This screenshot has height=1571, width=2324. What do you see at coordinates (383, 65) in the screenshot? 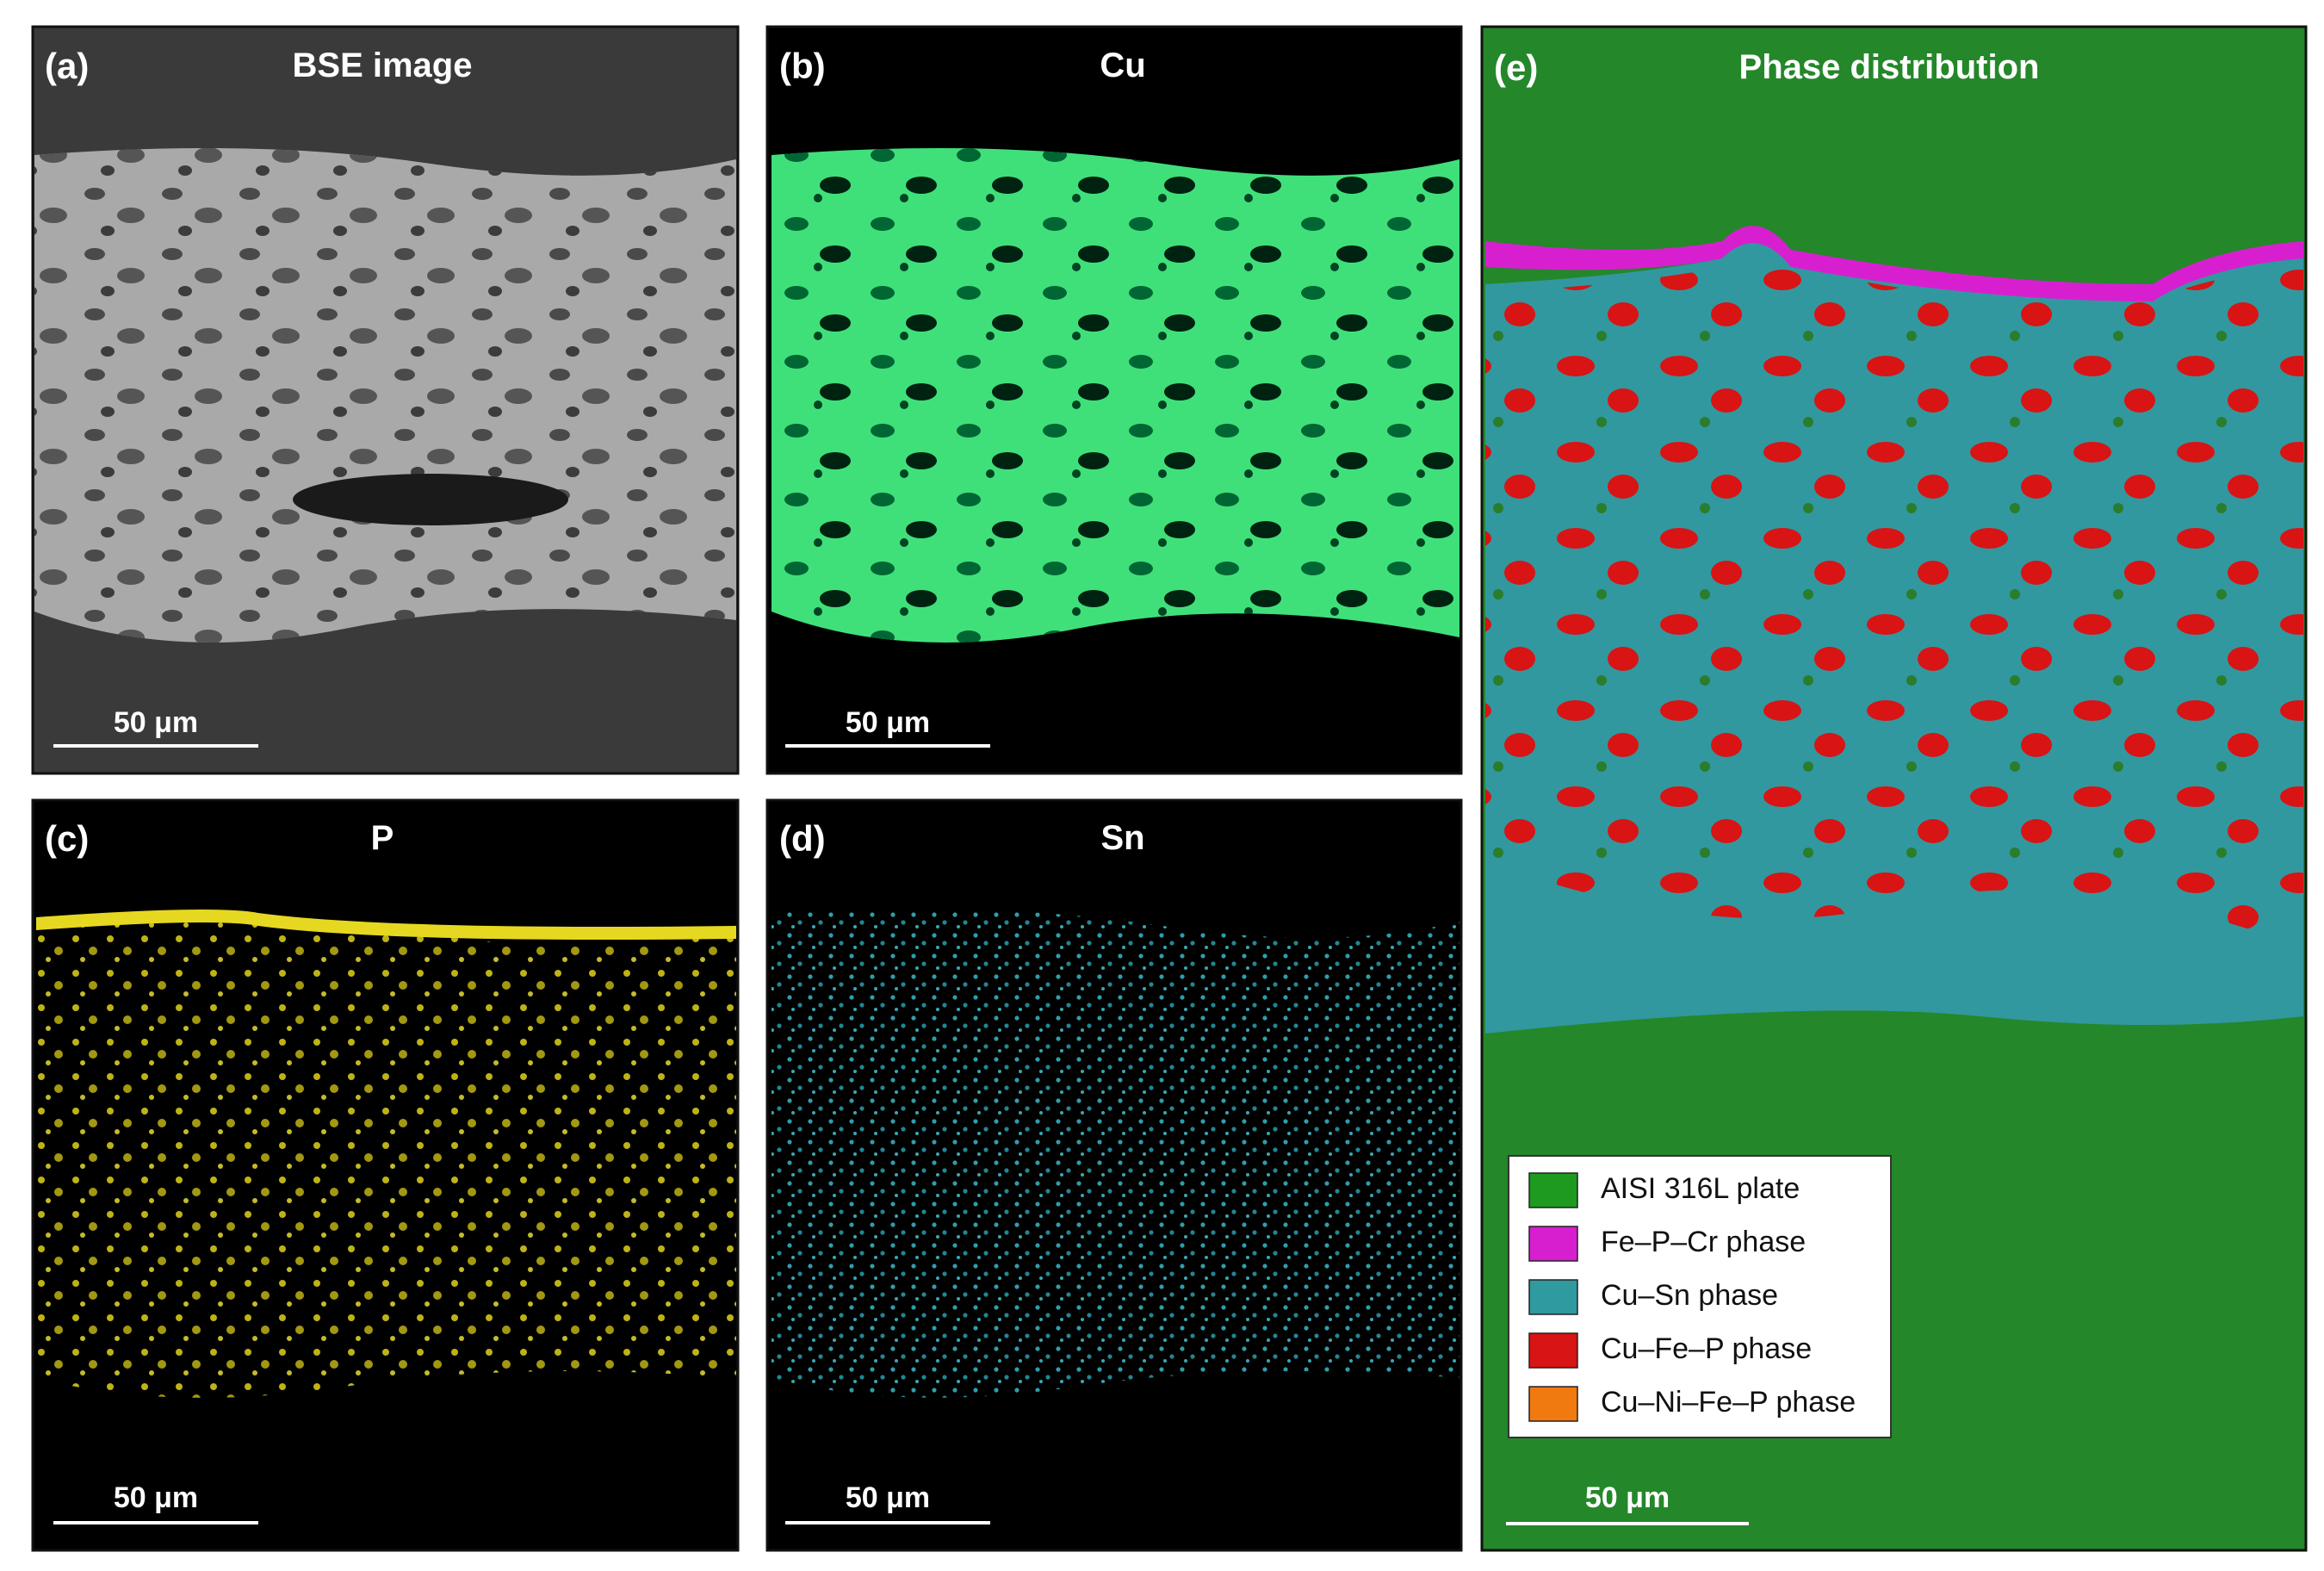
I see `panel-title: BSE image` at bounding box center [383, 65].